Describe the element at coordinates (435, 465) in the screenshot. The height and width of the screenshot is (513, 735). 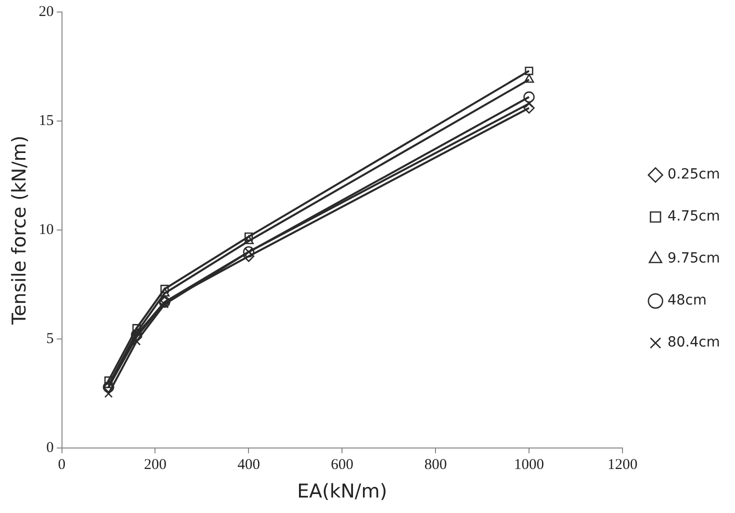
I see `x-tick-label: 800` at that location.